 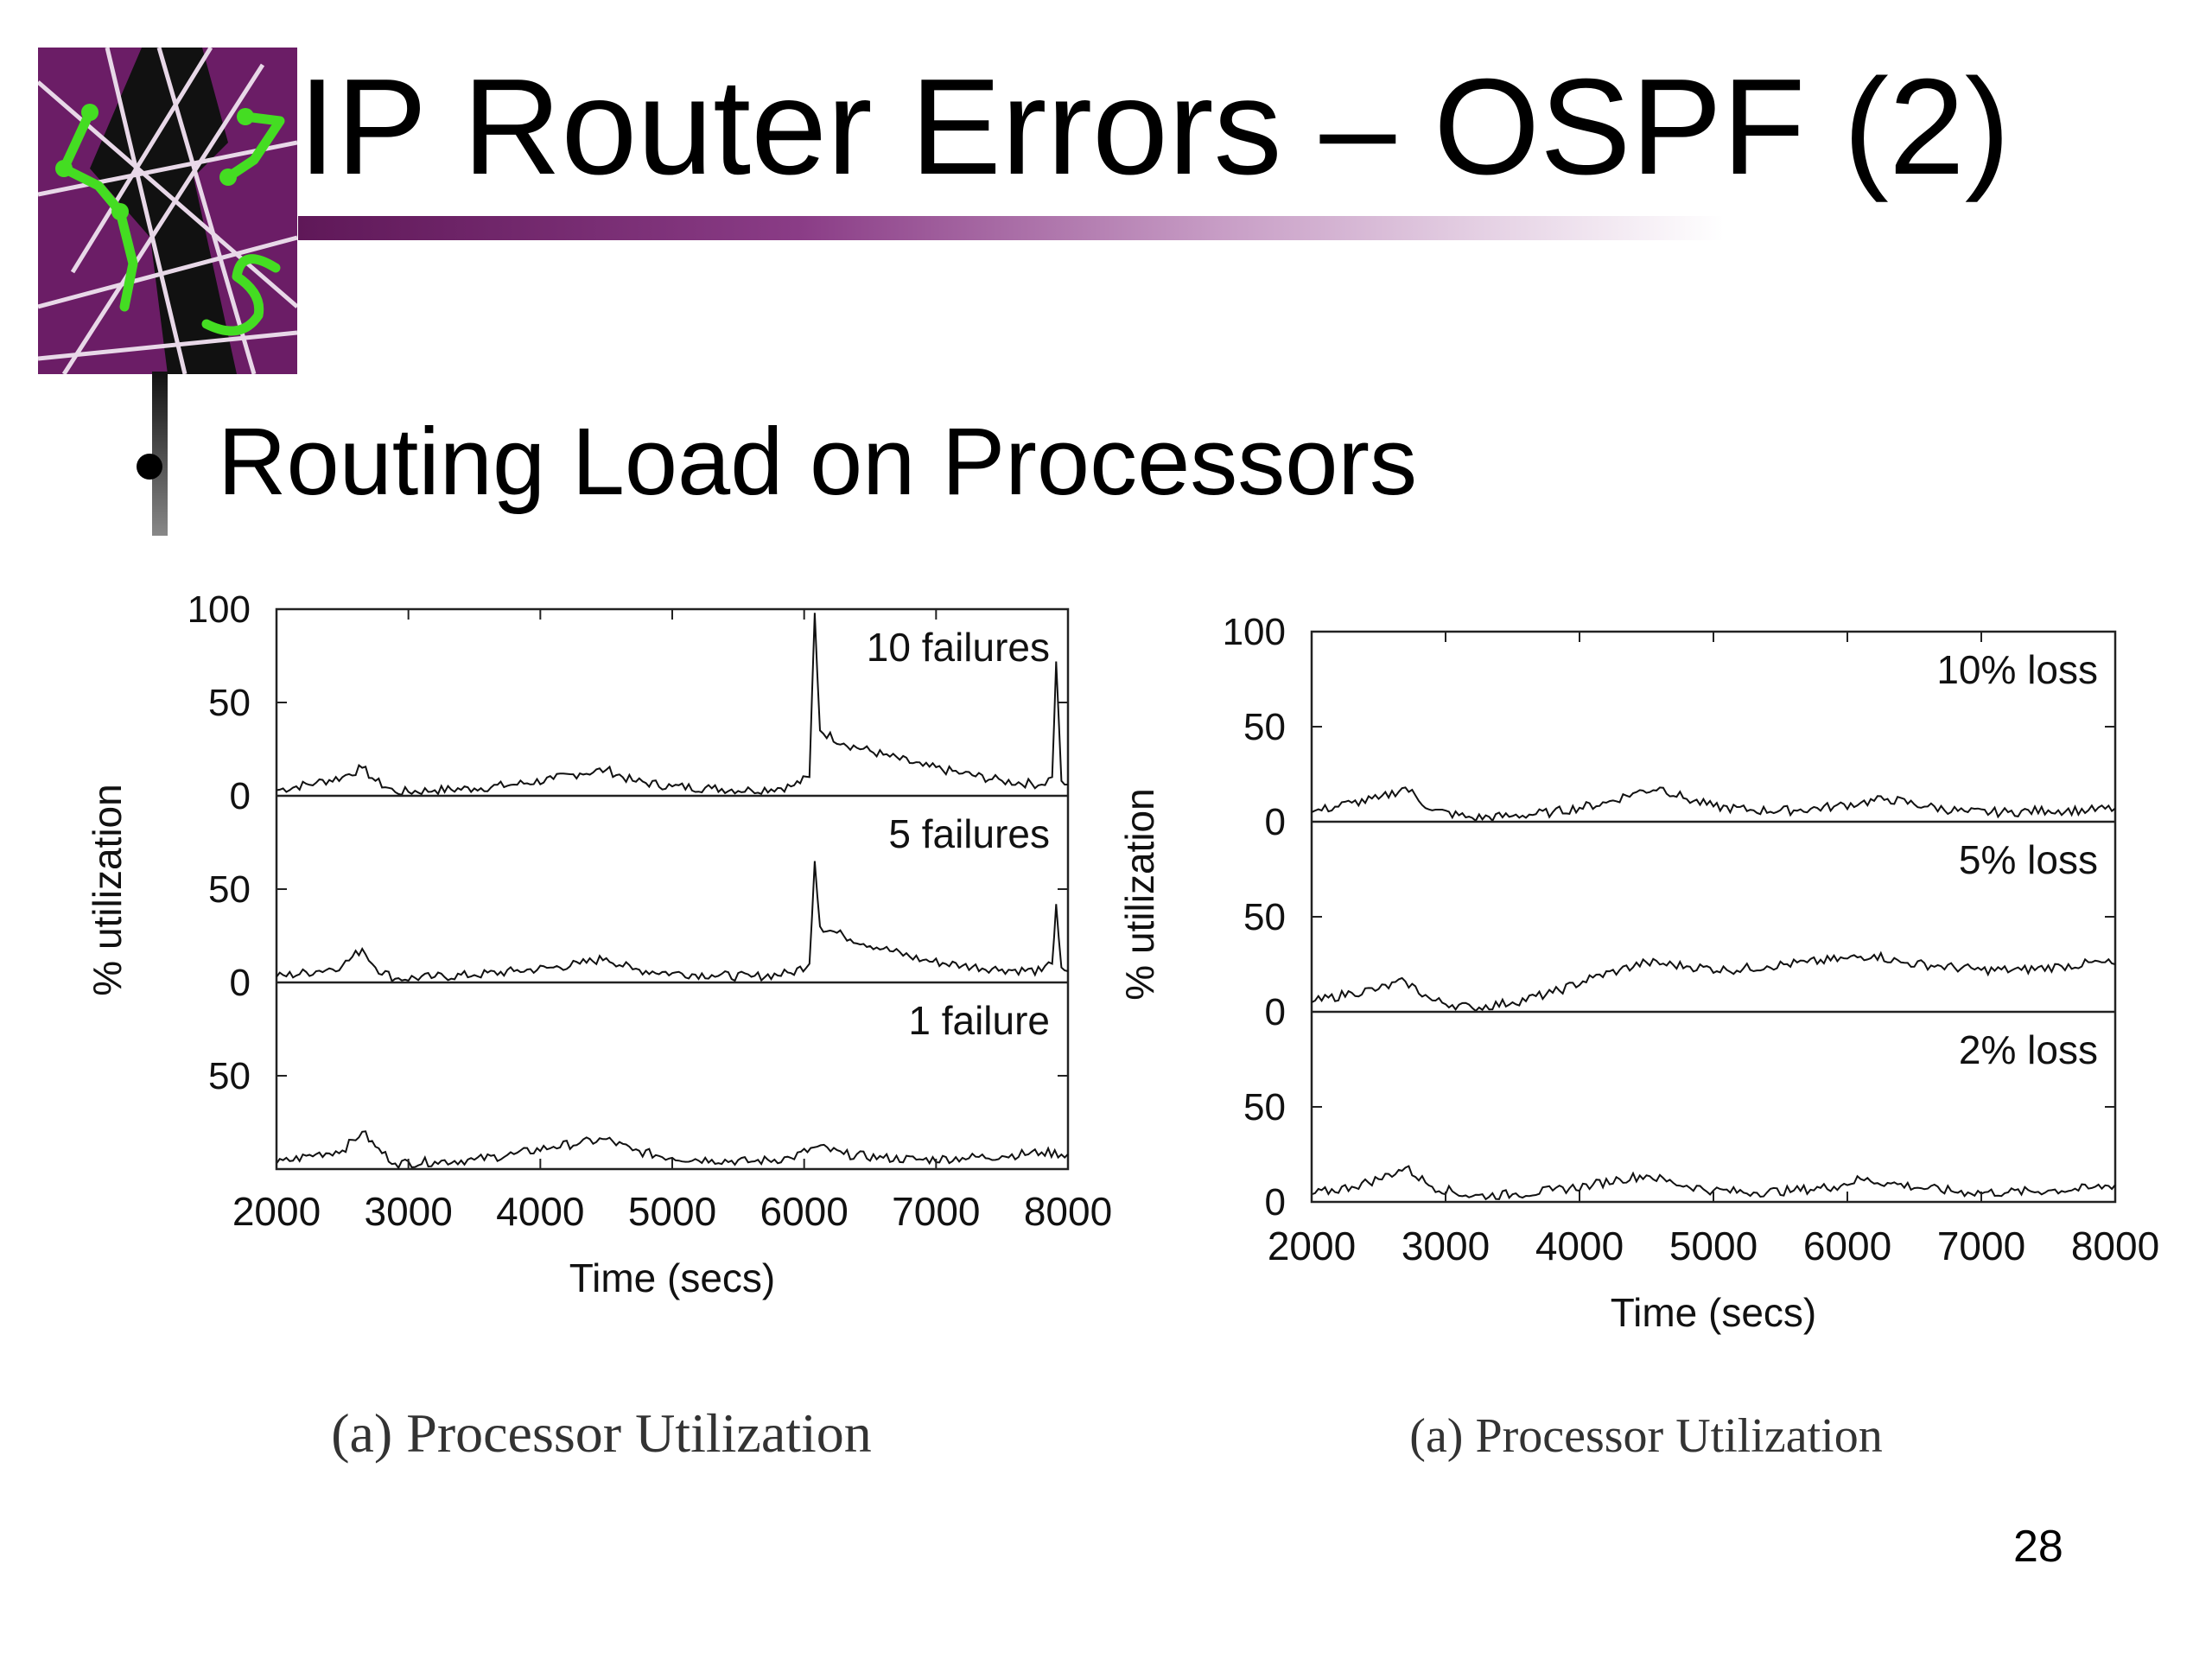 What do you see at coordinates (2028, 859) in the screenshot?
I see `panel-label: 5% loss` at bounding box center [2028, 859].